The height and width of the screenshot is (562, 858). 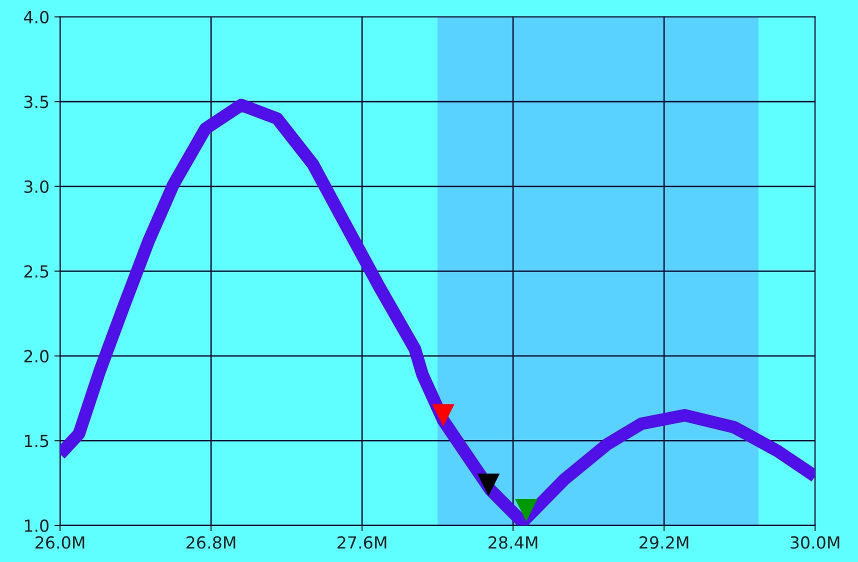 I want to click on x-tick-label: 26.8M, so click(x=211, y=542).